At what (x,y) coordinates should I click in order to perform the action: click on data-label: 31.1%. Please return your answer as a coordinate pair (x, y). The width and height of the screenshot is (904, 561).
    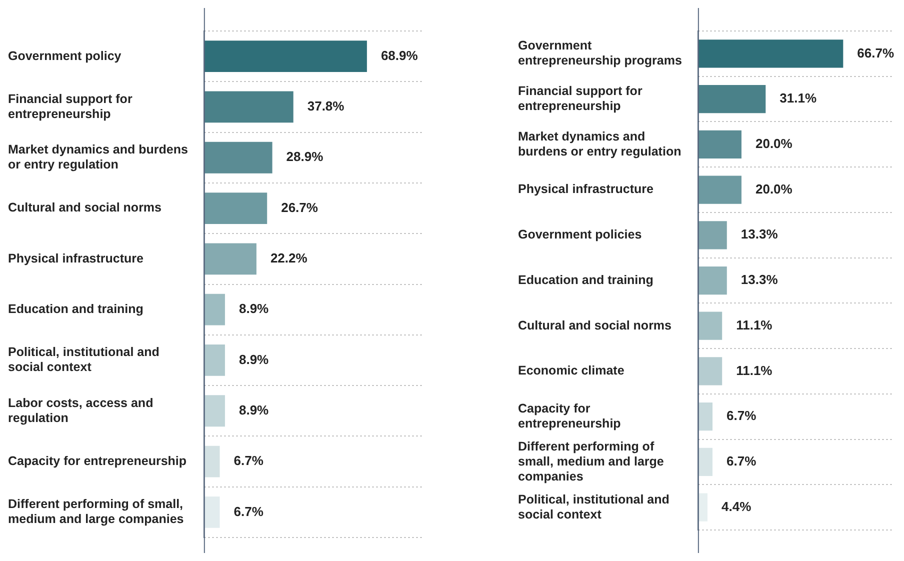
    Looking at the image, I should click on (798, 98).